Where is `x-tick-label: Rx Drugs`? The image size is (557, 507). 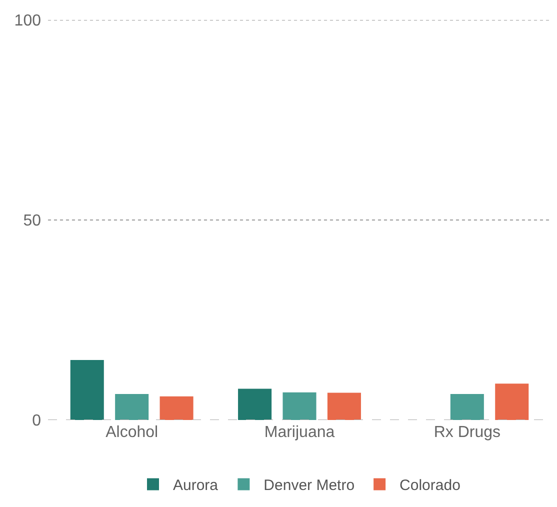
x-tick-label: Rx Drugs is located at coordinates (467, 432).